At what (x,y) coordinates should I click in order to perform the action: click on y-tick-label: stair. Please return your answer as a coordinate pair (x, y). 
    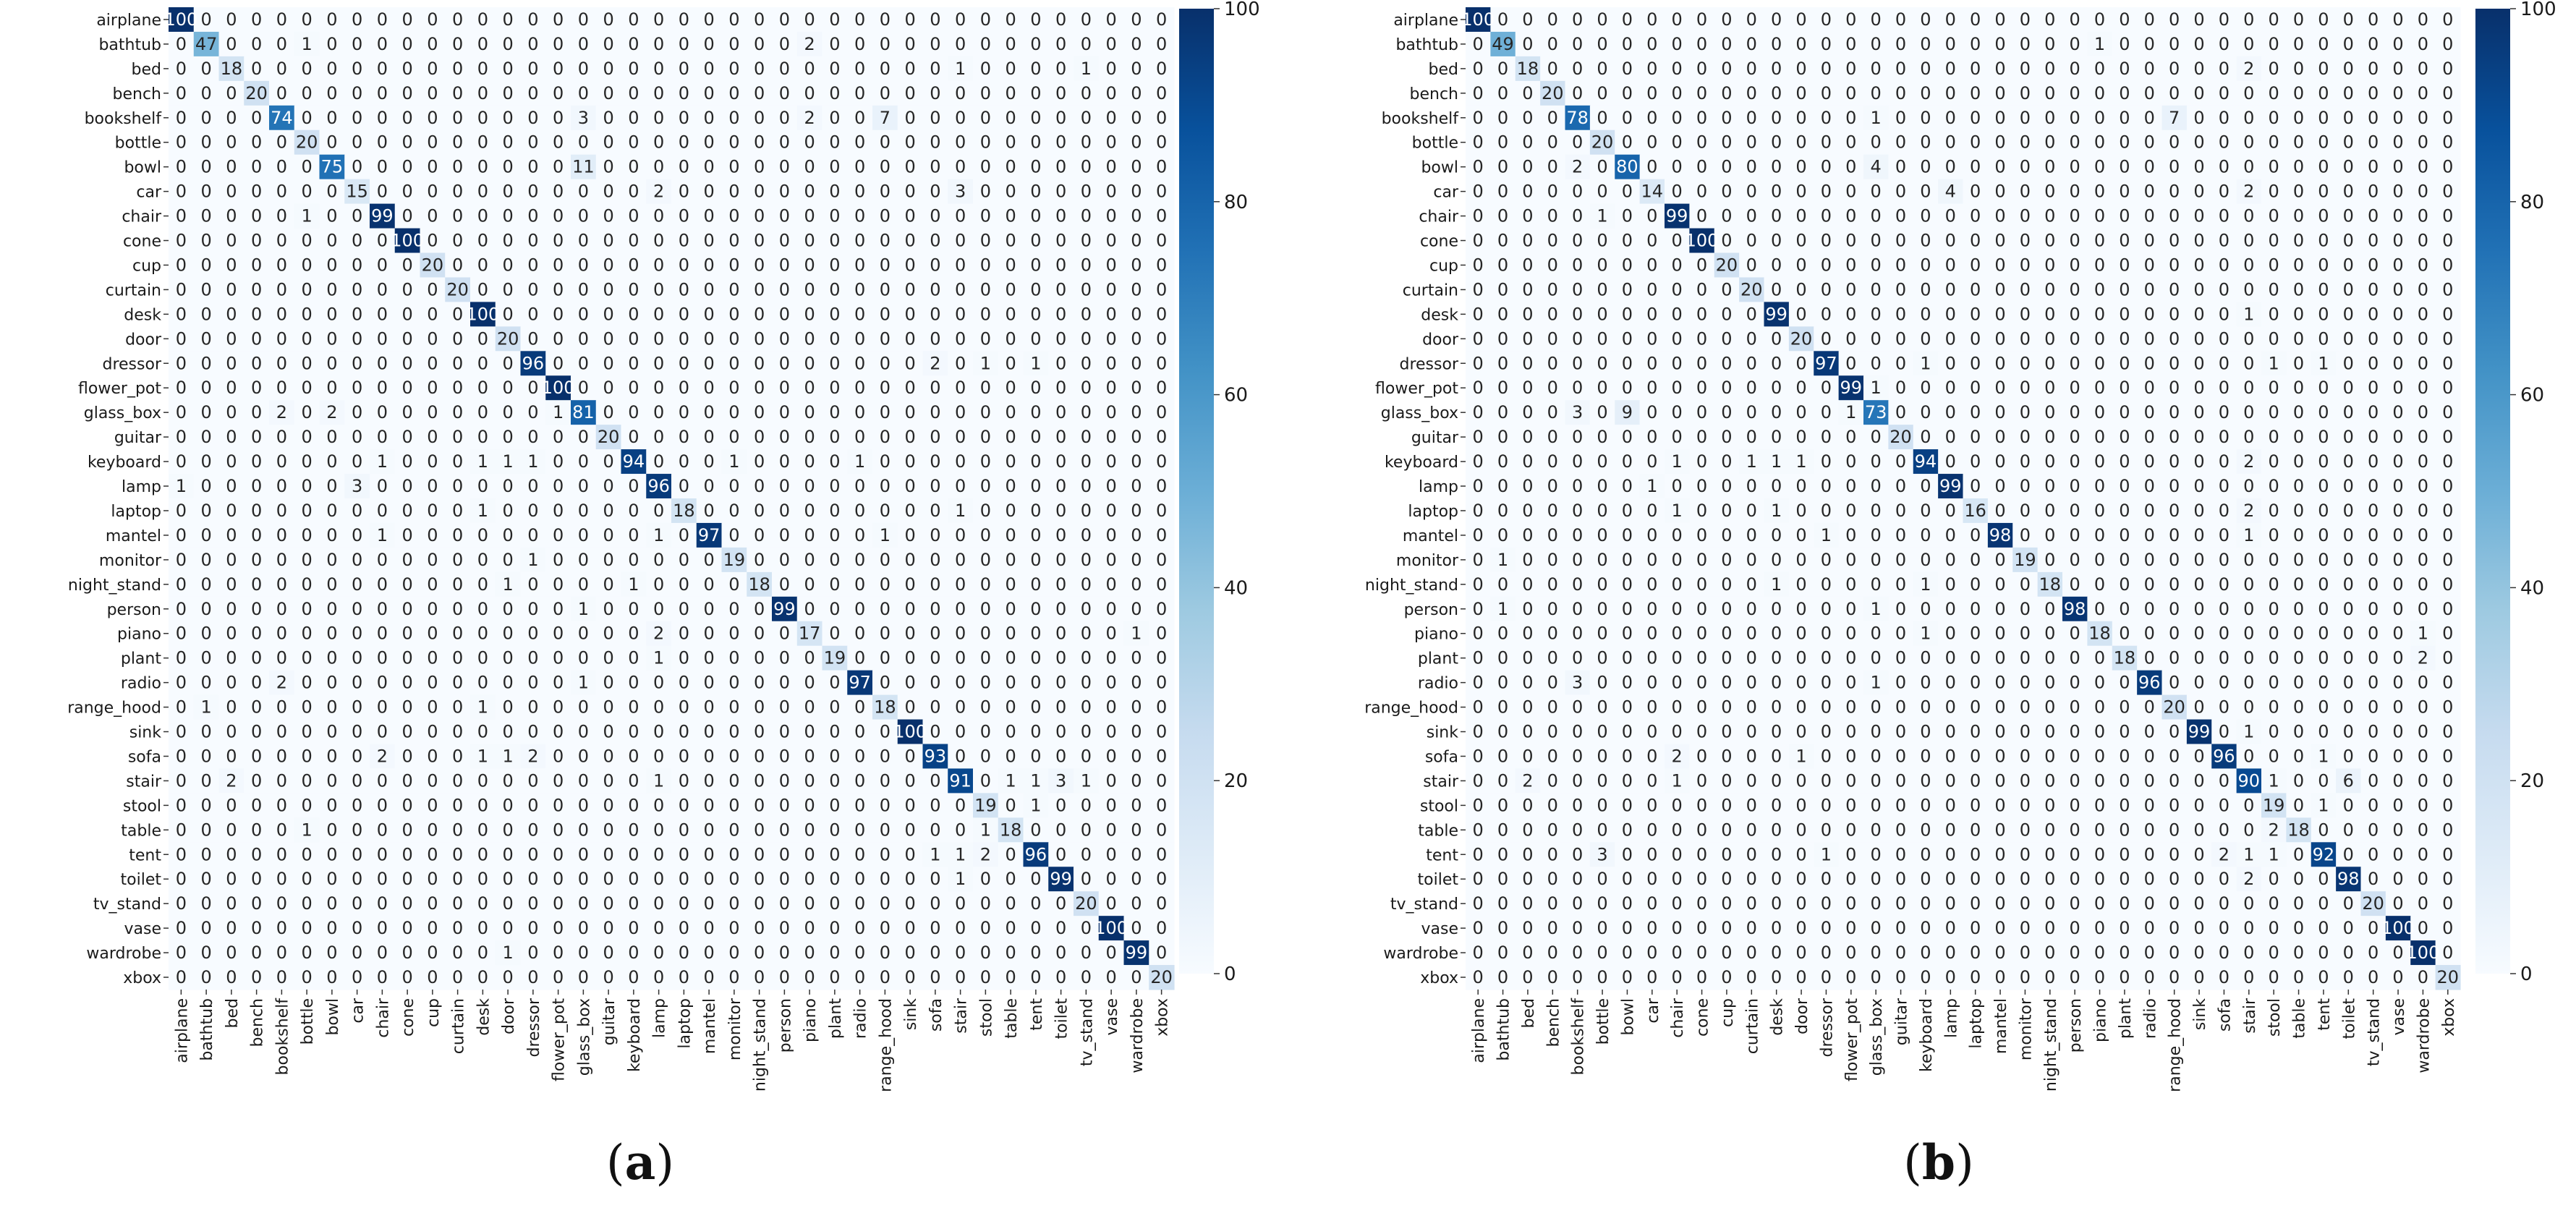
    Looking at the image, I should click on (144, 782).